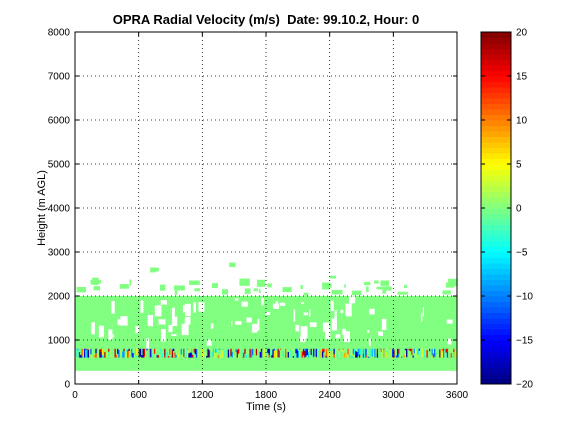  What do you see at coordinates (59, 33) in the screenshot?
I see `y-tick-label: 8000` at bounding box center [59, 33].